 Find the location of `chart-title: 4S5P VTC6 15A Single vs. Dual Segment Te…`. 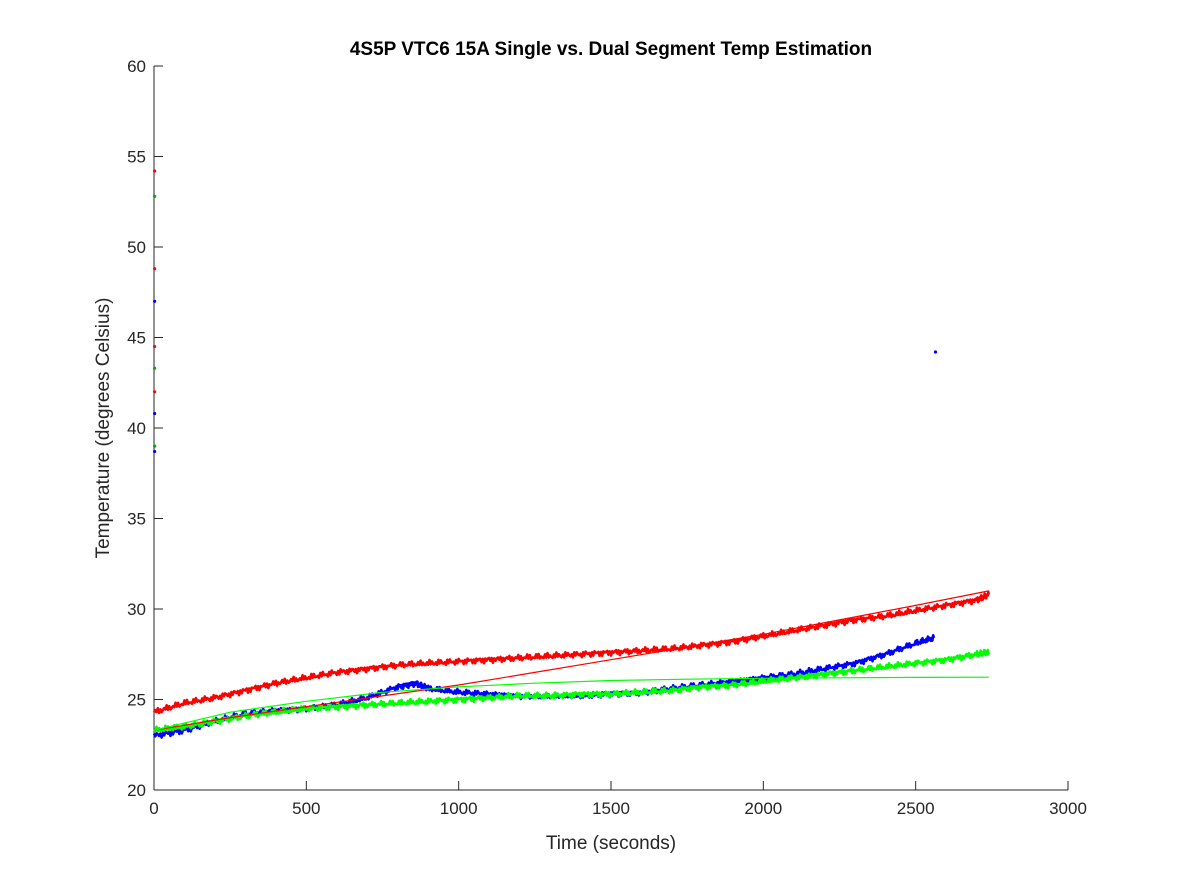

chart-title: 4S5P VTC6 15A Single vs. Dual Segment Te… is located at coordinates (611, 49).